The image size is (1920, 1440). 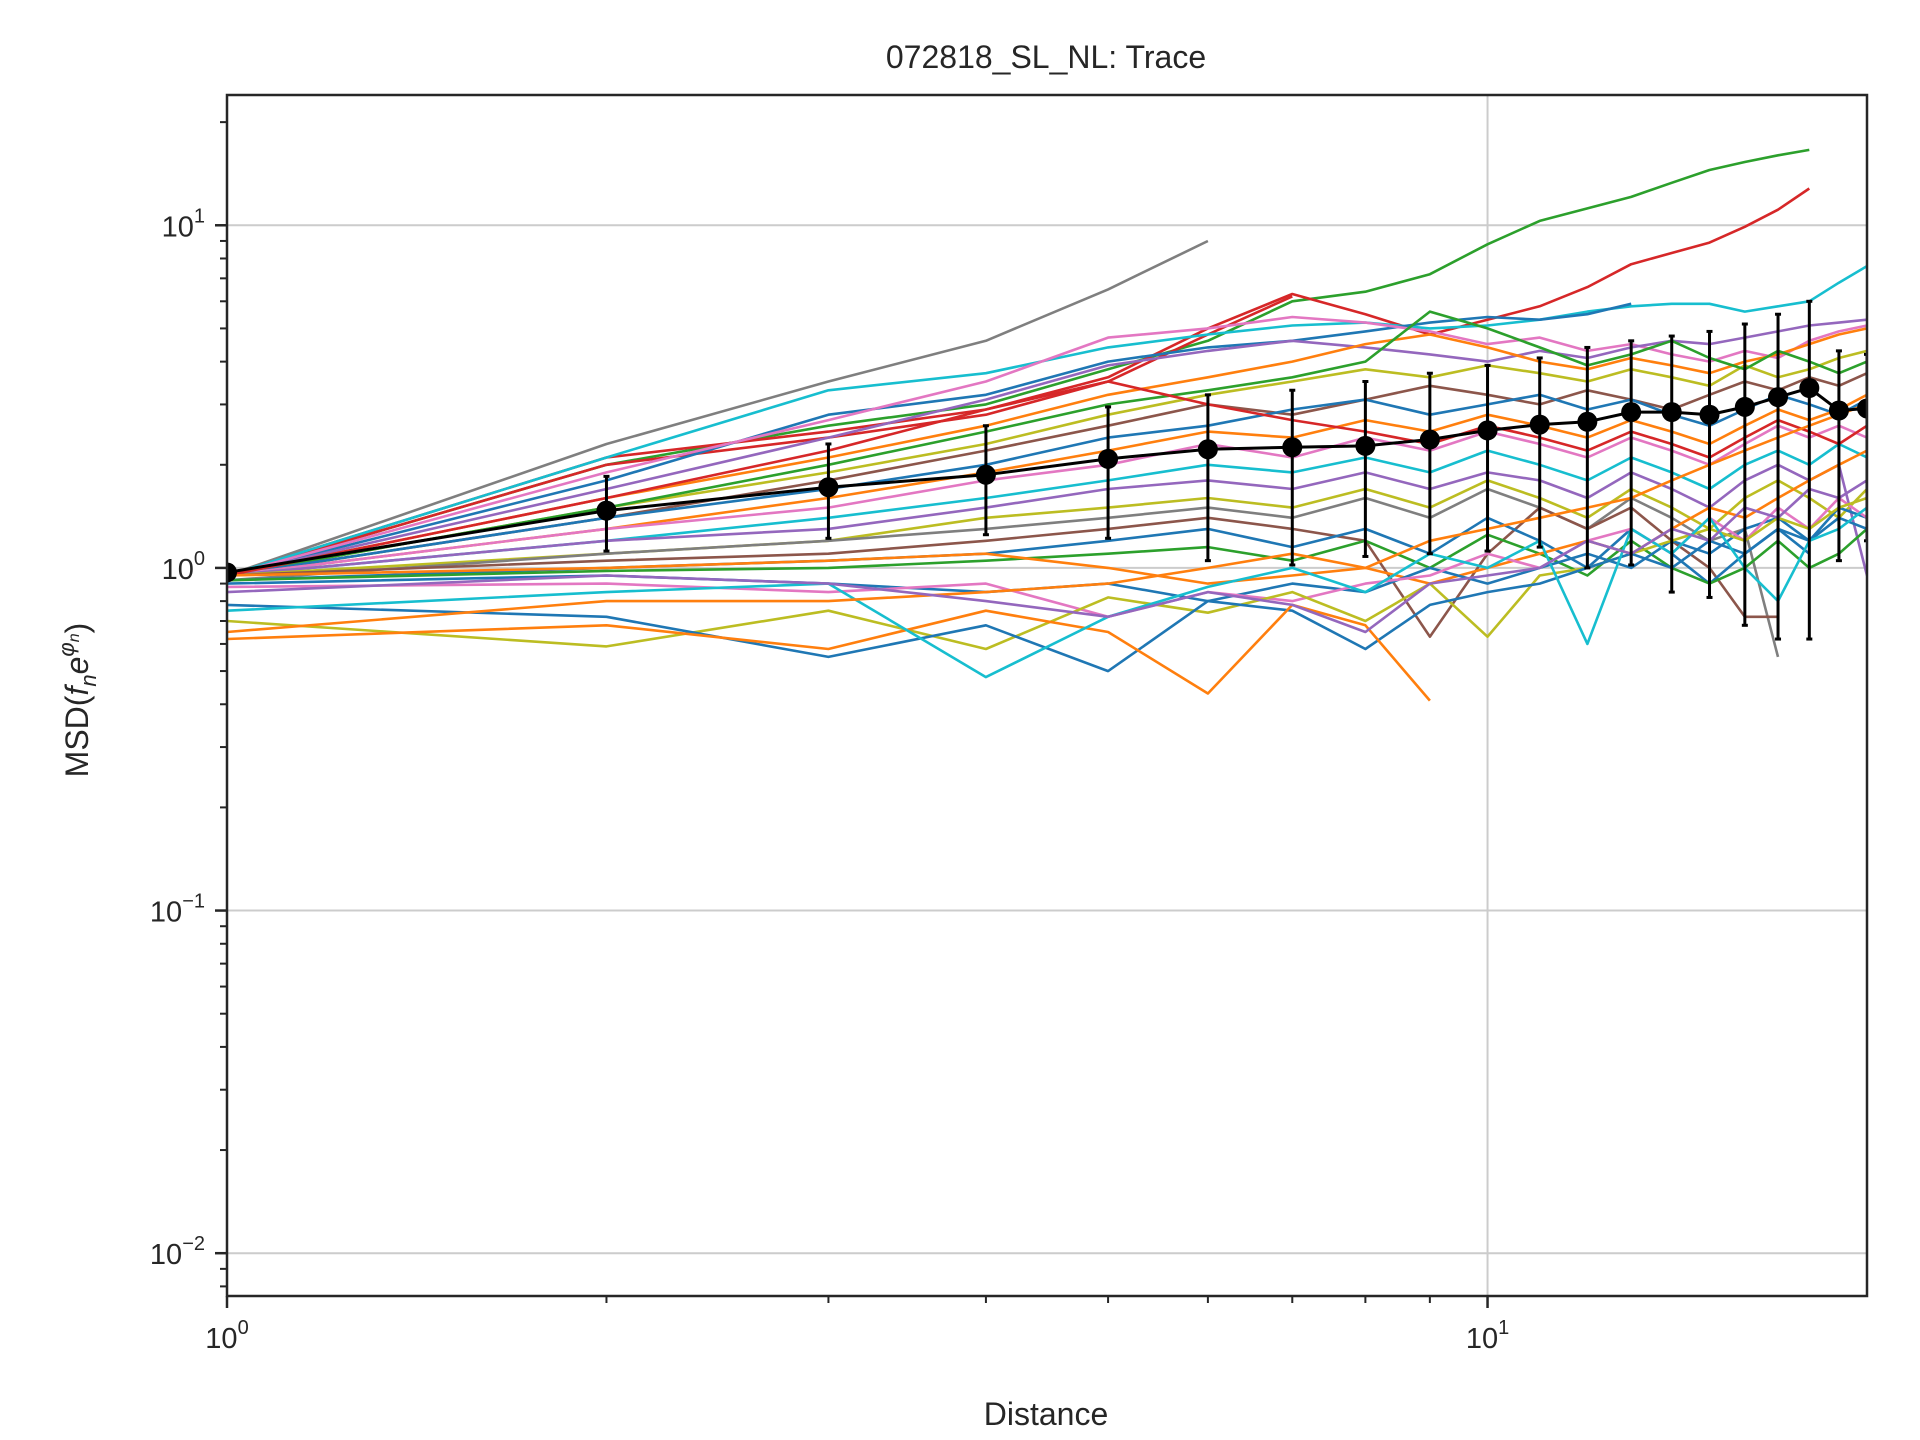 I want to click on chart-title: 072818_SL_NL: Trace, so click(x=1046, y=57).